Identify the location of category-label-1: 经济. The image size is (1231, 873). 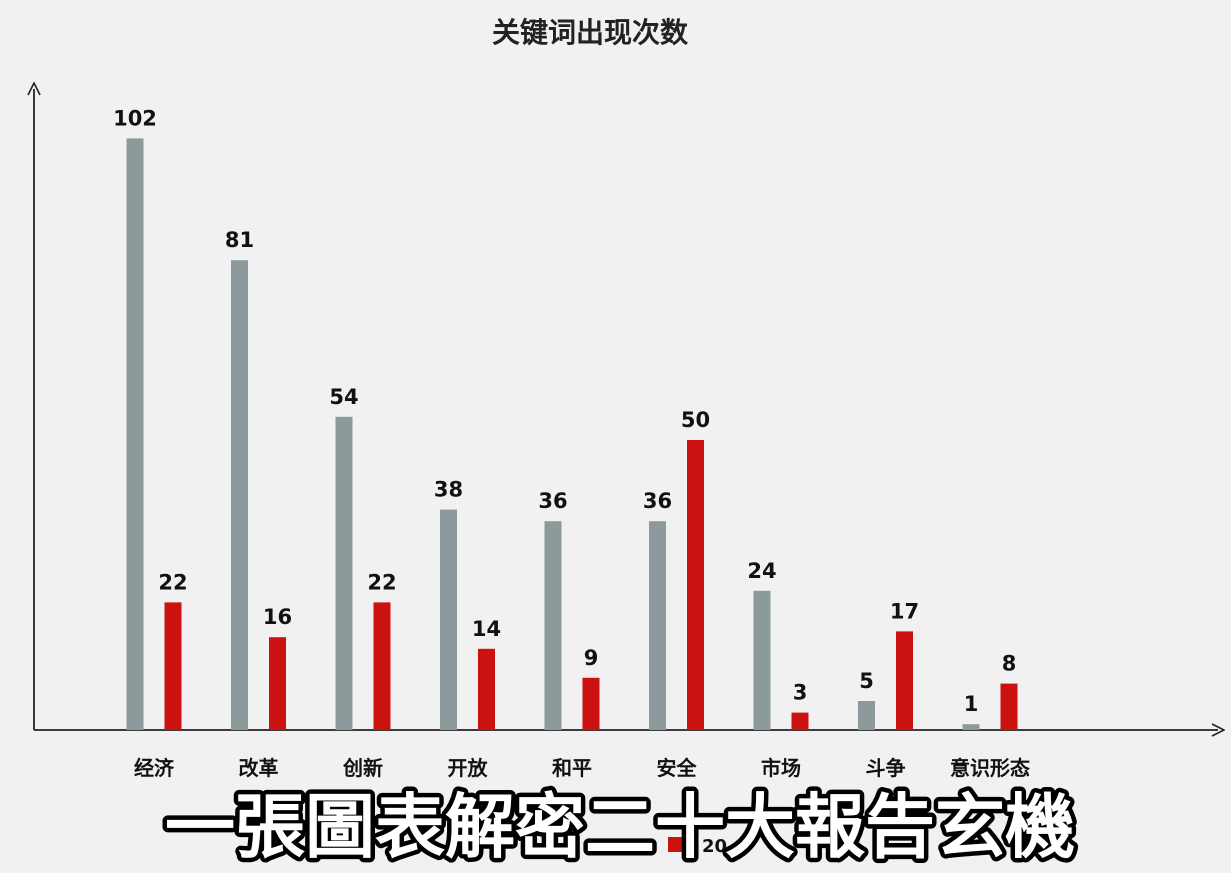
(154, 768).